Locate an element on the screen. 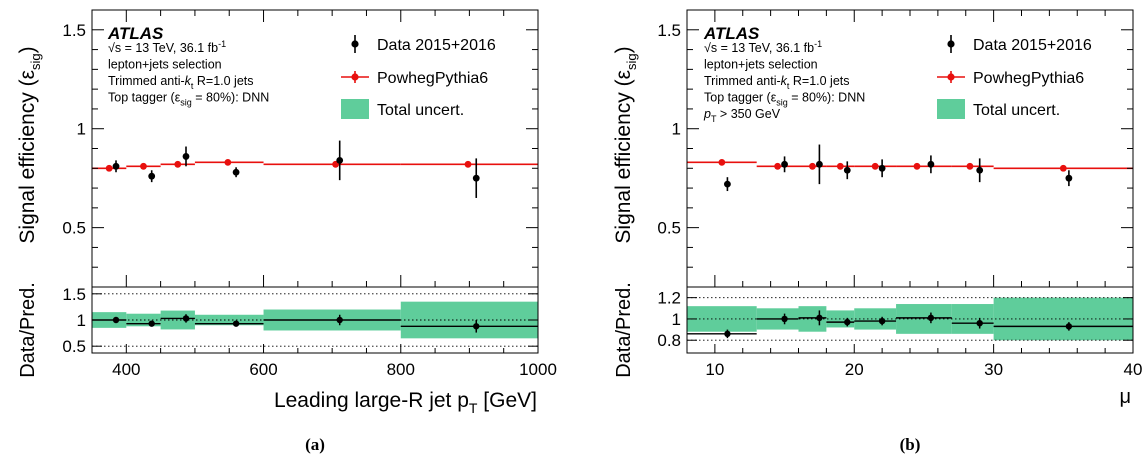 This screenshot has height=461, width=1146. y-tick-label: 0.8 is located at coordinates (669, 340).